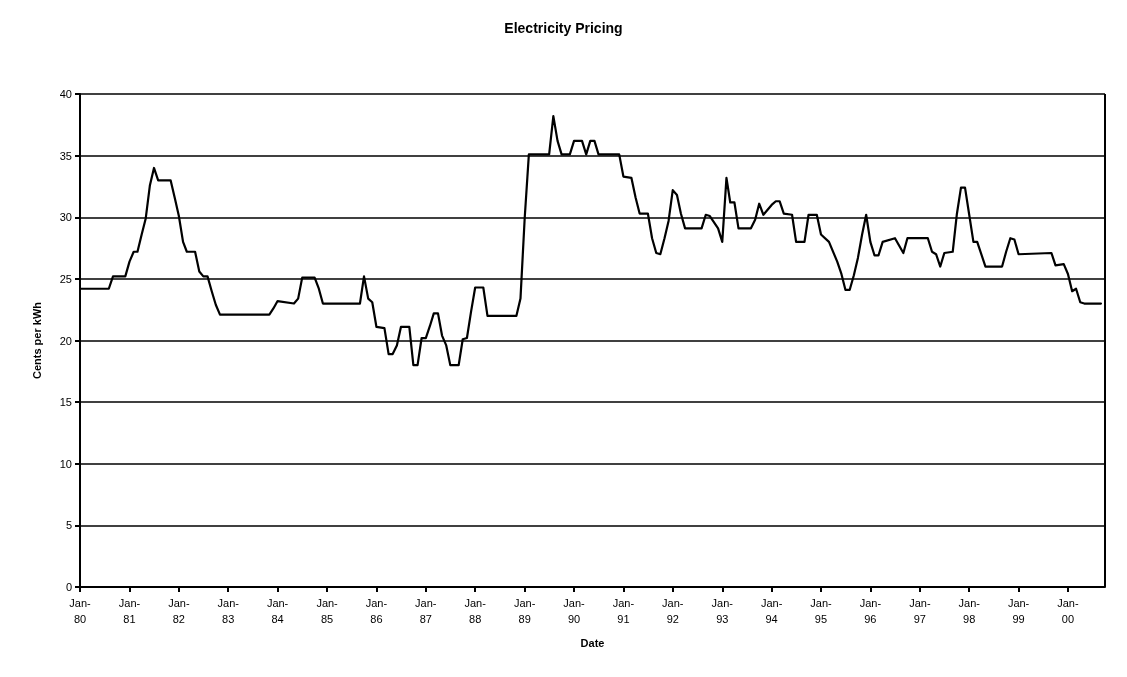  I want to click on x-tick-label: Jan-98, so click(969, 611).